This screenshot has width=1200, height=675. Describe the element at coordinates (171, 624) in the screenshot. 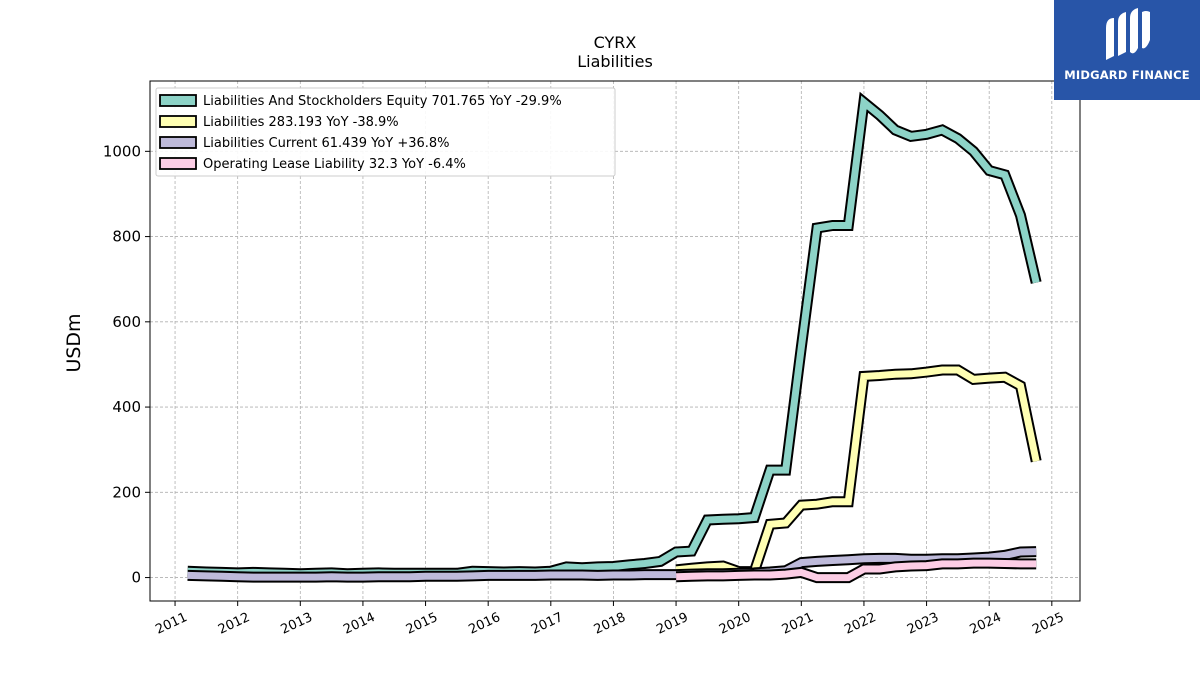

I see `x-tick-label: 2011` at that location.